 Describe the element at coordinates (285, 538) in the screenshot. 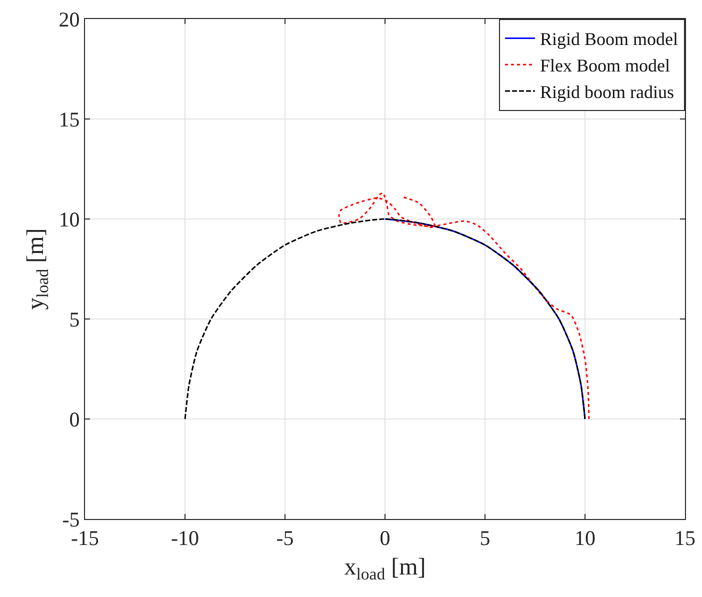

I see `x-tick-label: -5` at that location.